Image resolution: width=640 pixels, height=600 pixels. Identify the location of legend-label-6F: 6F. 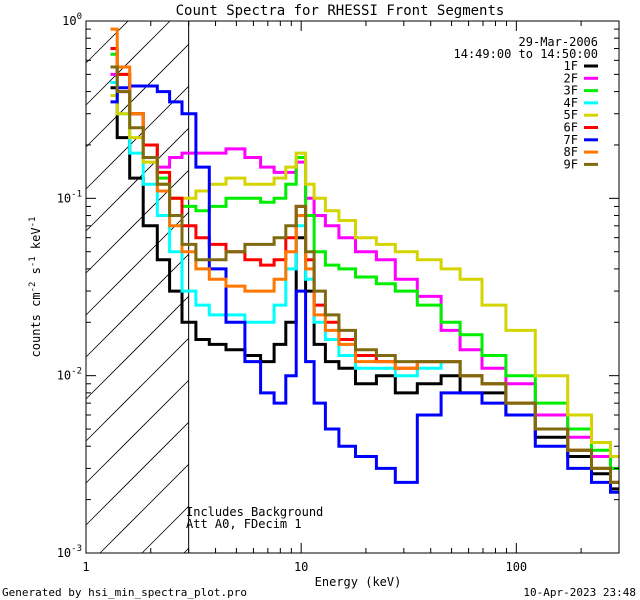
(571, 128).